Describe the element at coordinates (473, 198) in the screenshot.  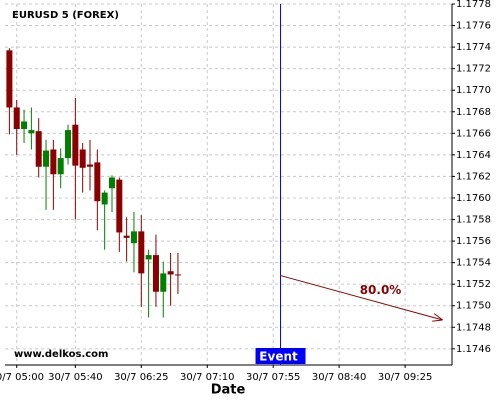
I see `y-tick-label: 1.1760` at that location.